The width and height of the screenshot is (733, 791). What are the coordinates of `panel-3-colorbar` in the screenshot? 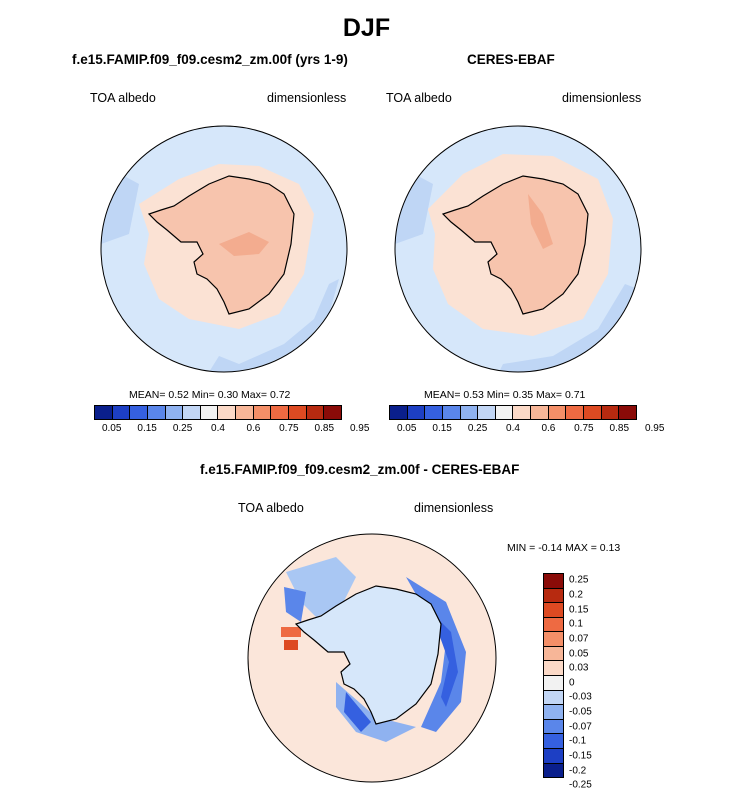 It's located at (553, 675).